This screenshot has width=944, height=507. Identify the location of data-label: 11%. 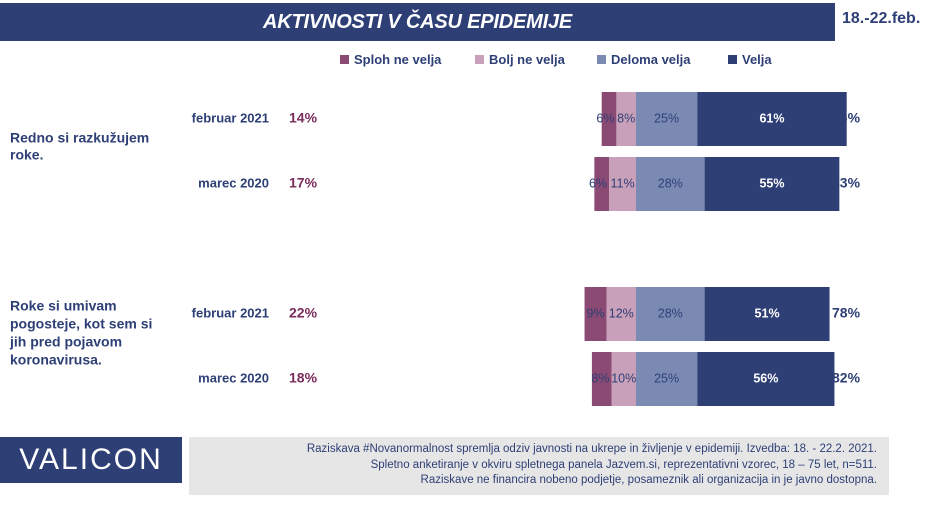
(622, 183).